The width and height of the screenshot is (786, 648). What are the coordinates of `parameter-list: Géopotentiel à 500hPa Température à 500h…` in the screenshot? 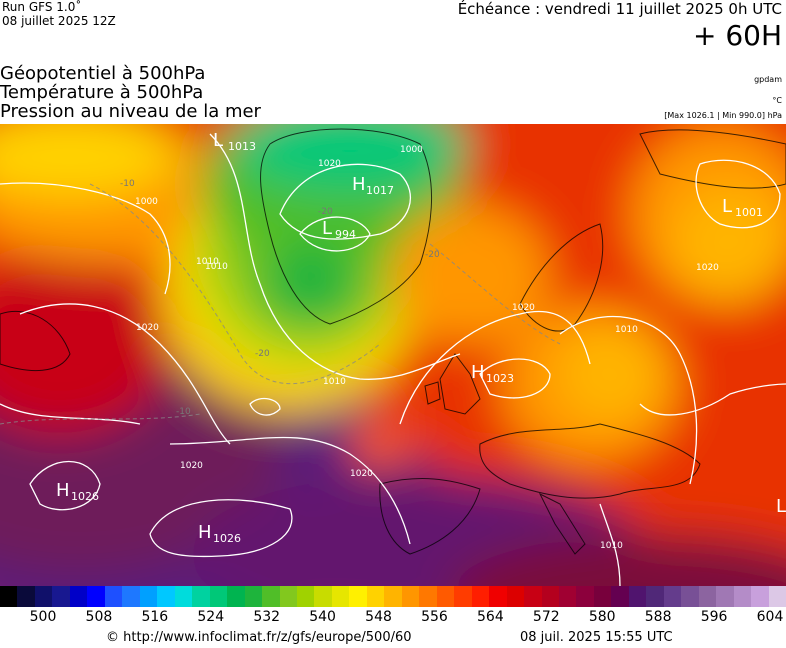 It's located at (130, 92).